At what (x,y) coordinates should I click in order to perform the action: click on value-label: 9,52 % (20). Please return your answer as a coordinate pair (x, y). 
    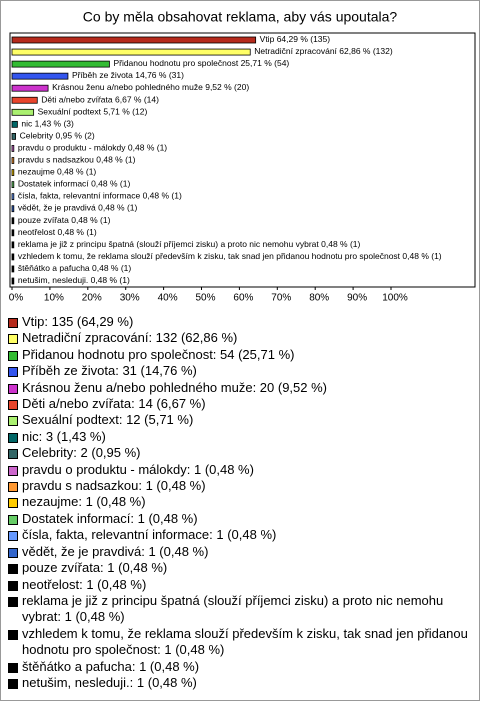
    Looking at the image, I should click on (227, 87).